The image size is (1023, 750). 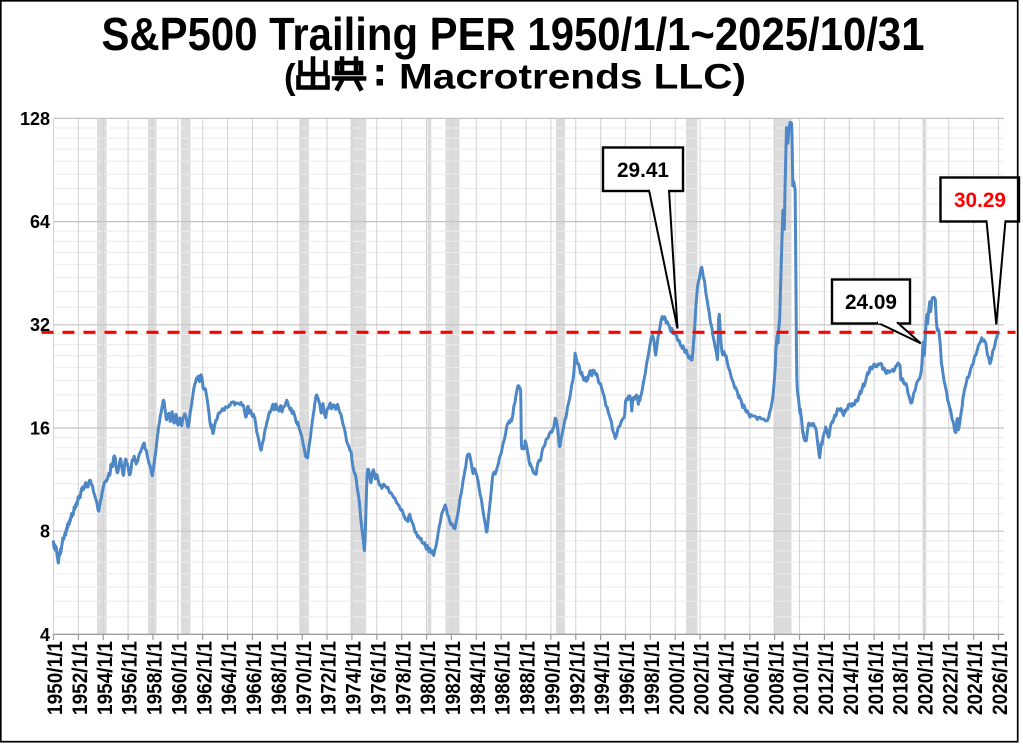 I want to click on svg-text: 1952/1/1, so click(x=80, y=678).